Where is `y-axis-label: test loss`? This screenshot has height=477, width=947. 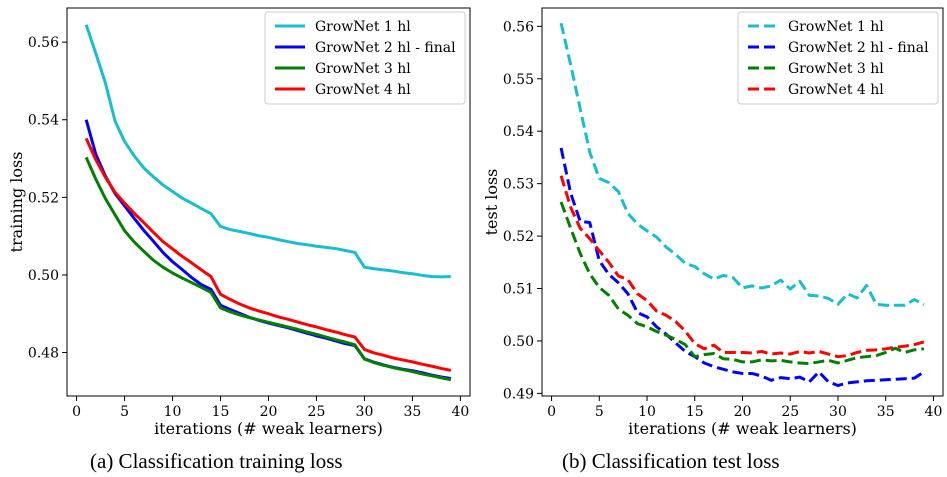
y-axis-label: test loss is located at coordinates (491, 202).